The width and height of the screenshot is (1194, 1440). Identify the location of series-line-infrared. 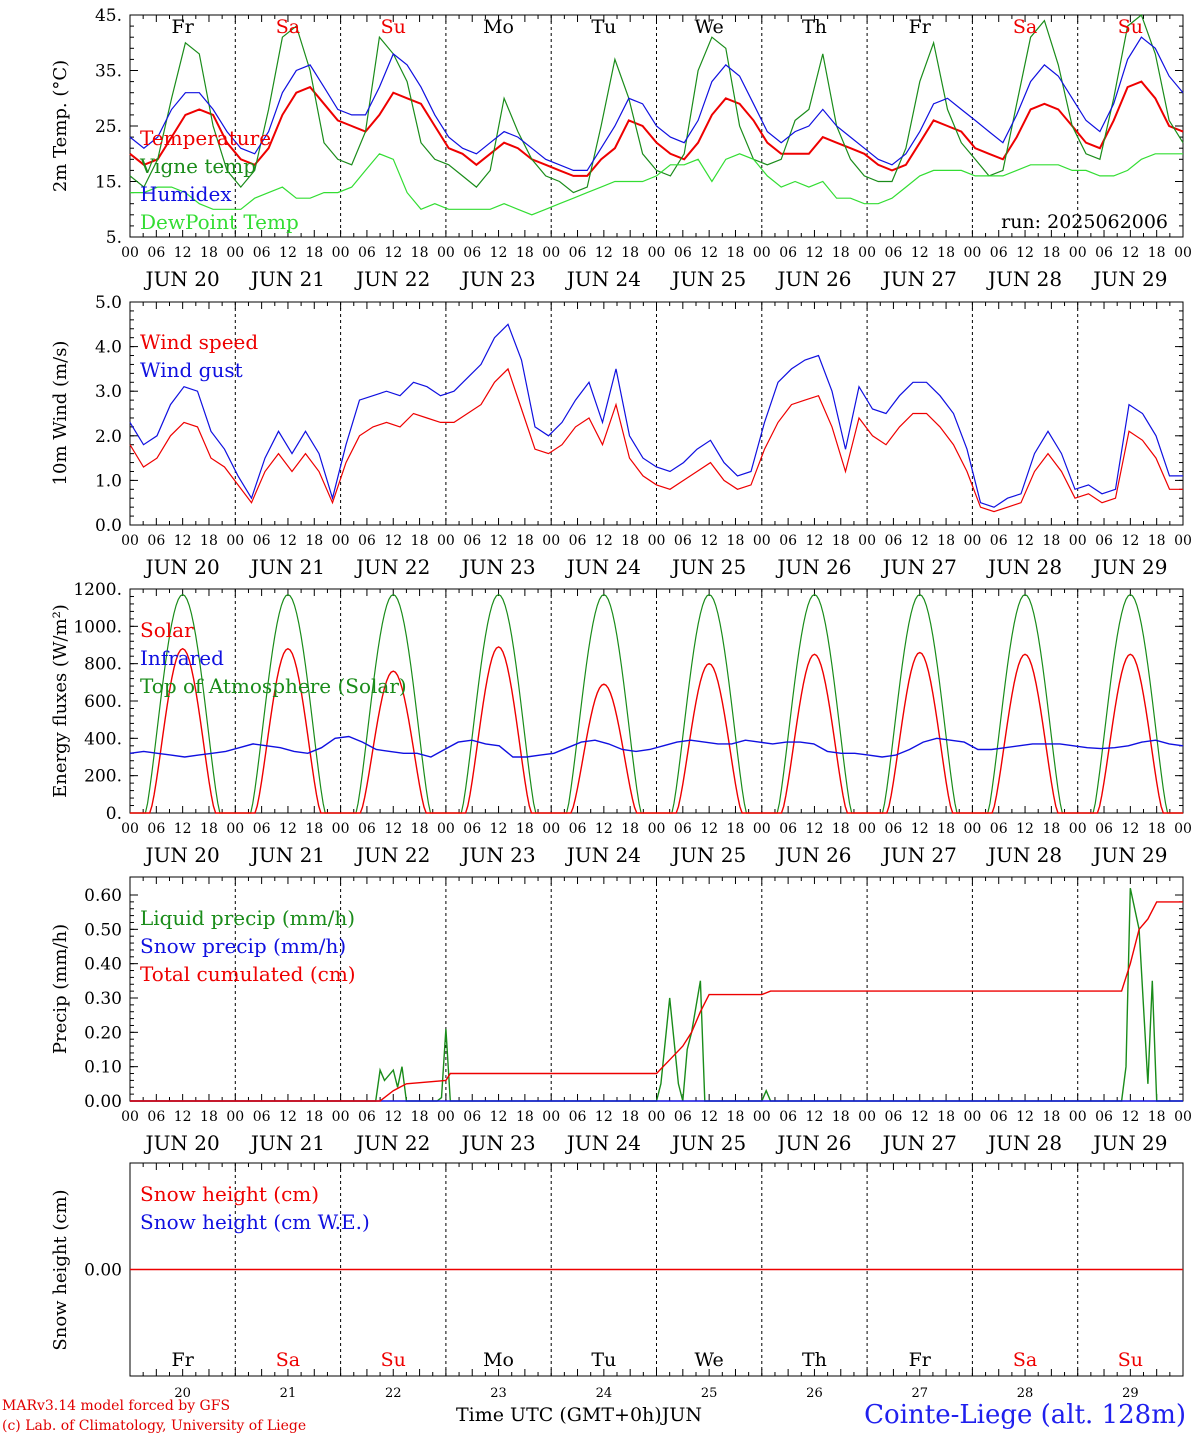
(656, 746).